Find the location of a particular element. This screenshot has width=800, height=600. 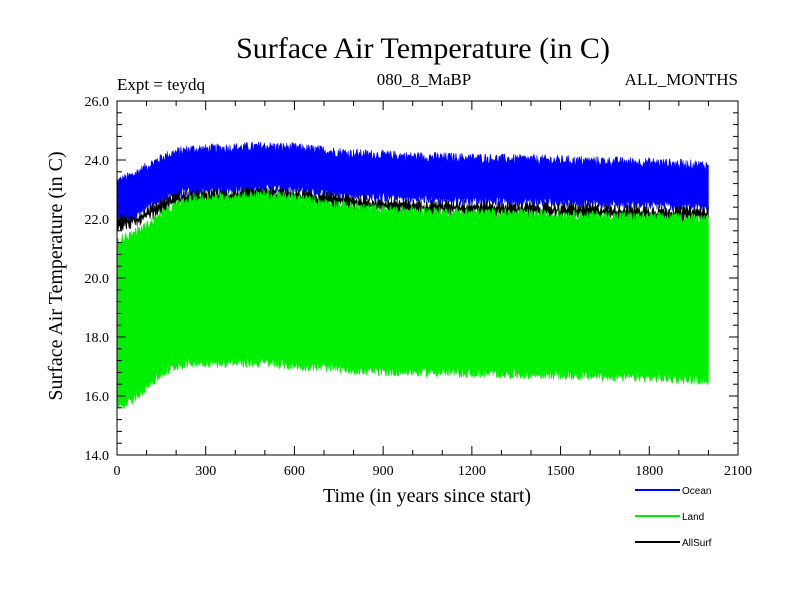

y-tick-label: 24.0 is located at coordinates (97, 161).